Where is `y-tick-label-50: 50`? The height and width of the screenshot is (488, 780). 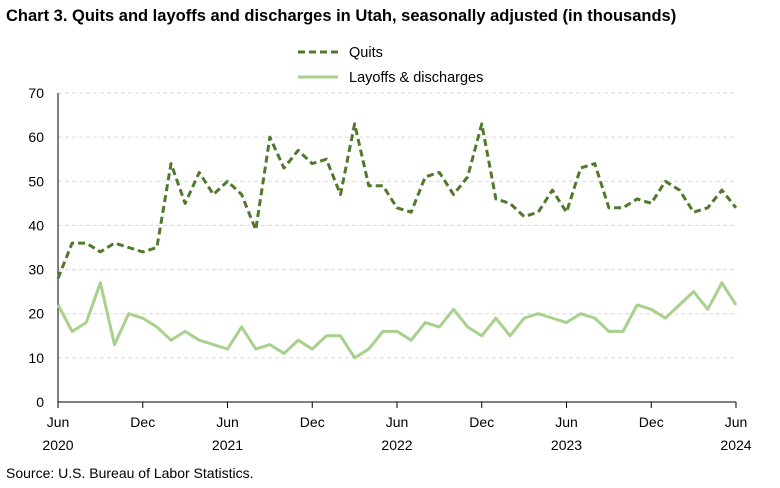 y-tick-label-50: 50 is located at coordinates (36, 181).